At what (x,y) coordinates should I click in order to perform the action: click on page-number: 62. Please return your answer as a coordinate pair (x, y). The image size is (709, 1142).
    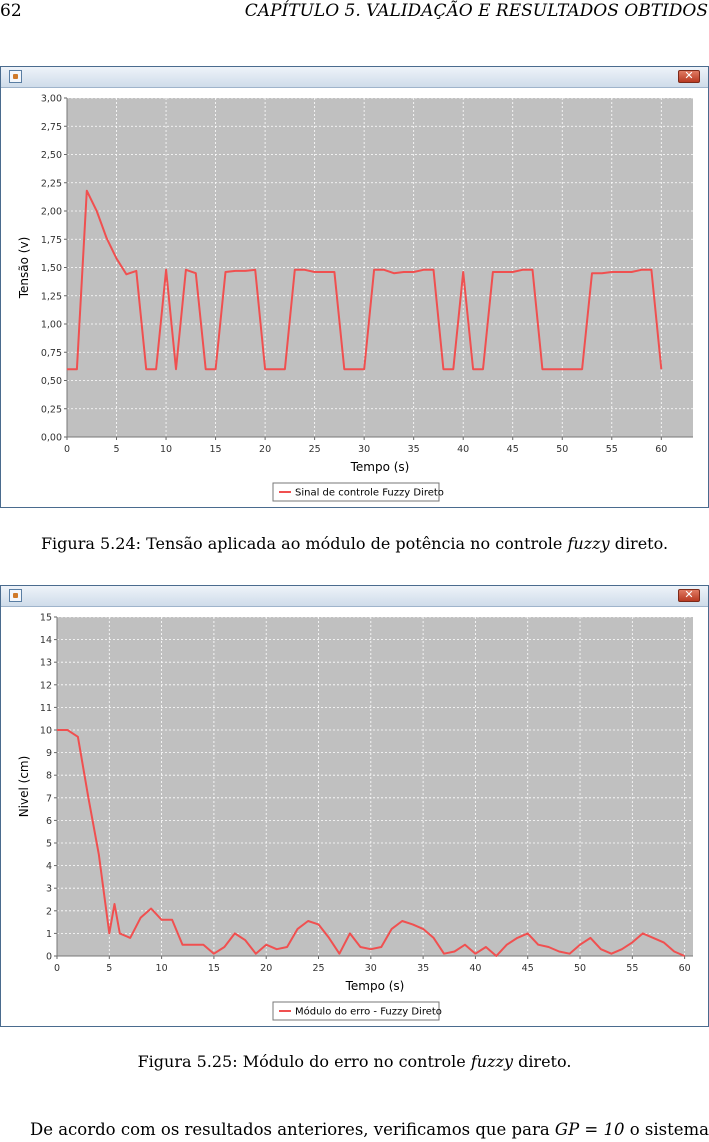
    Looking at the image, I should click on (11, 11).